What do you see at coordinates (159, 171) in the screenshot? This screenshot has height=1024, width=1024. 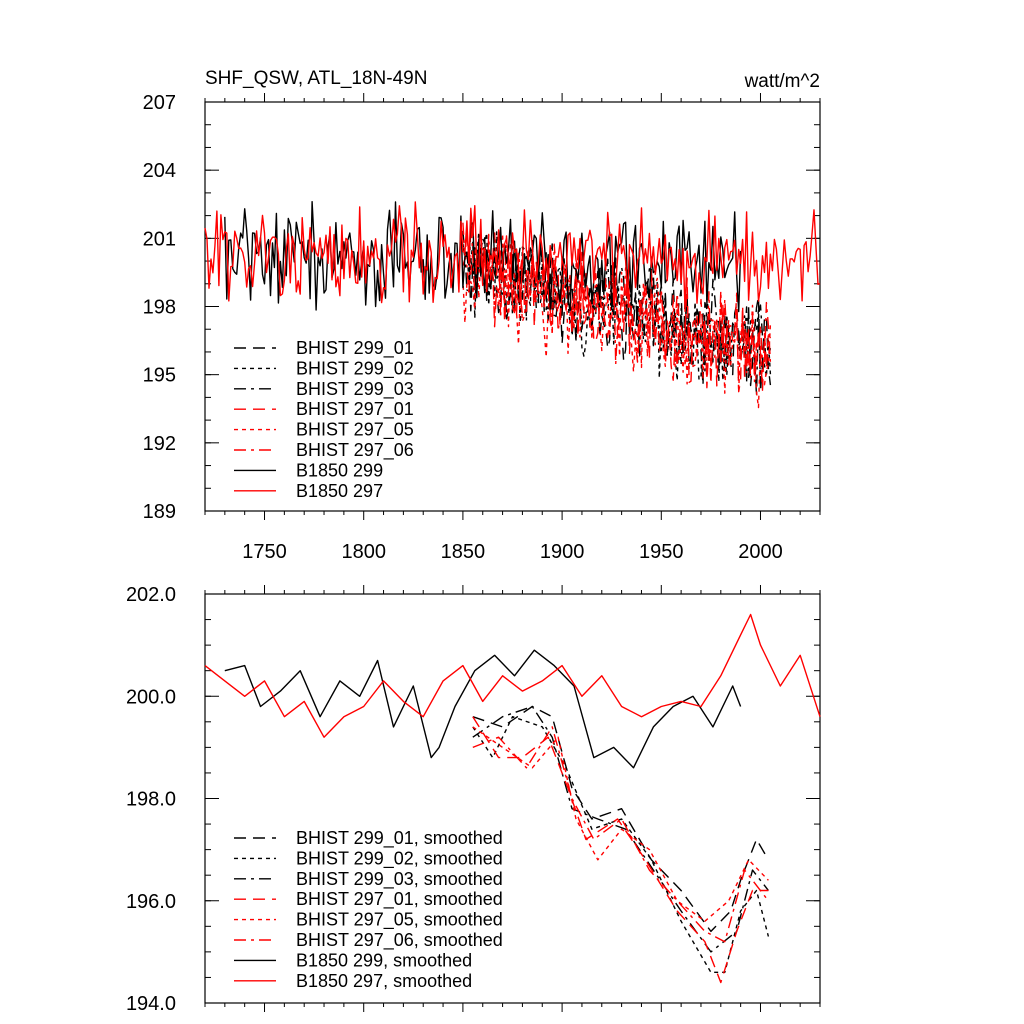 I see `y-tick-label: 204` at bounding box center [159, 171].